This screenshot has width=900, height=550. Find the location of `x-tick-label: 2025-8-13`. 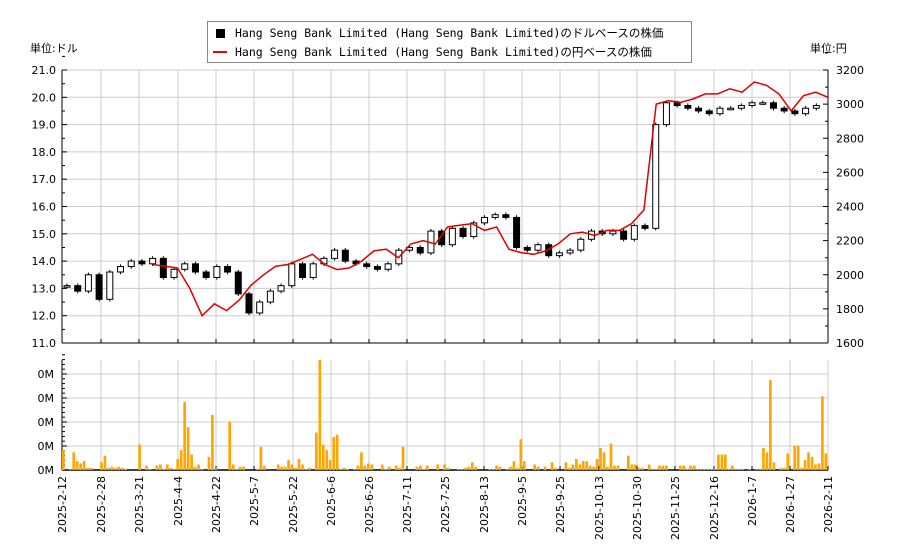

x-tick-label: 2025-8-13 is located at coordinates (484, 504).